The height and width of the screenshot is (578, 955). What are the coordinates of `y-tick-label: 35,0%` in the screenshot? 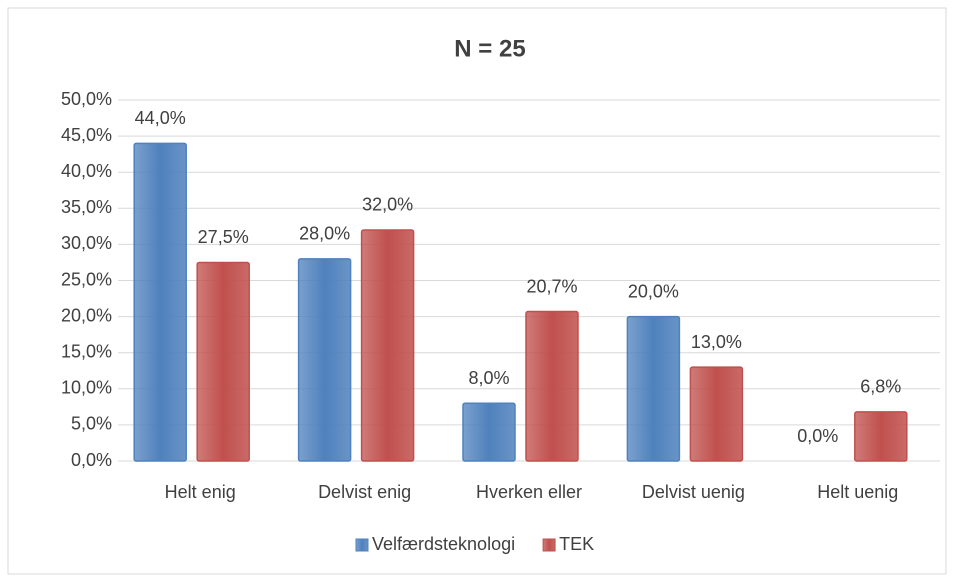 It's located at (86, 207).